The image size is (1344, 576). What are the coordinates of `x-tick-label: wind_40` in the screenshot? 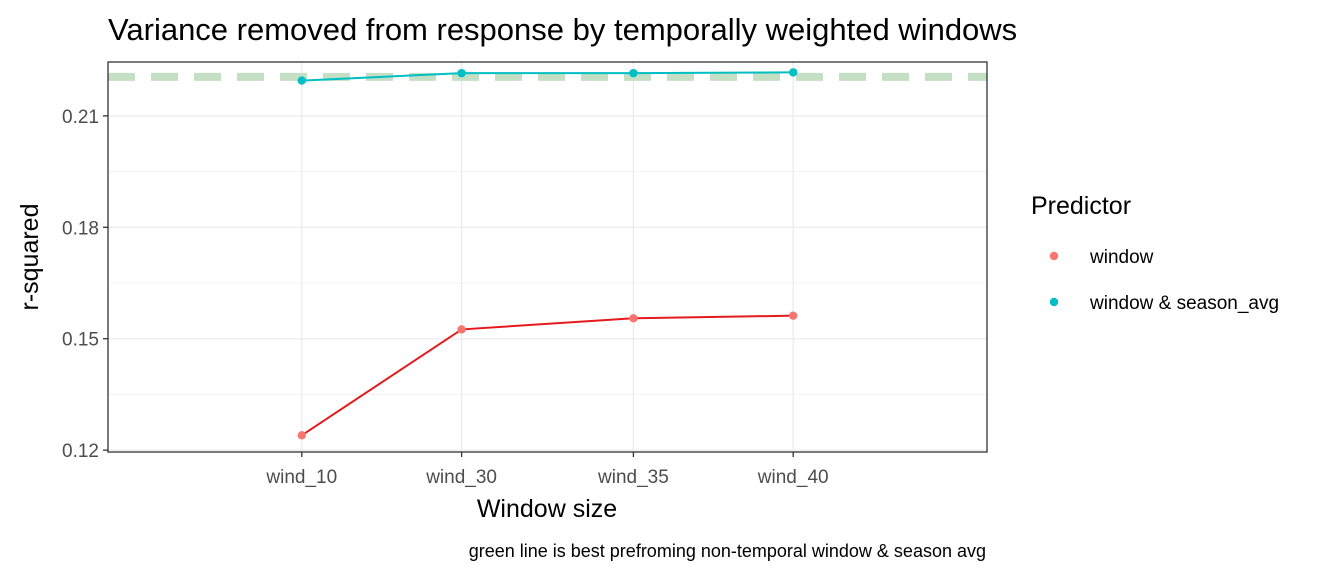 It's located at (793, 477).